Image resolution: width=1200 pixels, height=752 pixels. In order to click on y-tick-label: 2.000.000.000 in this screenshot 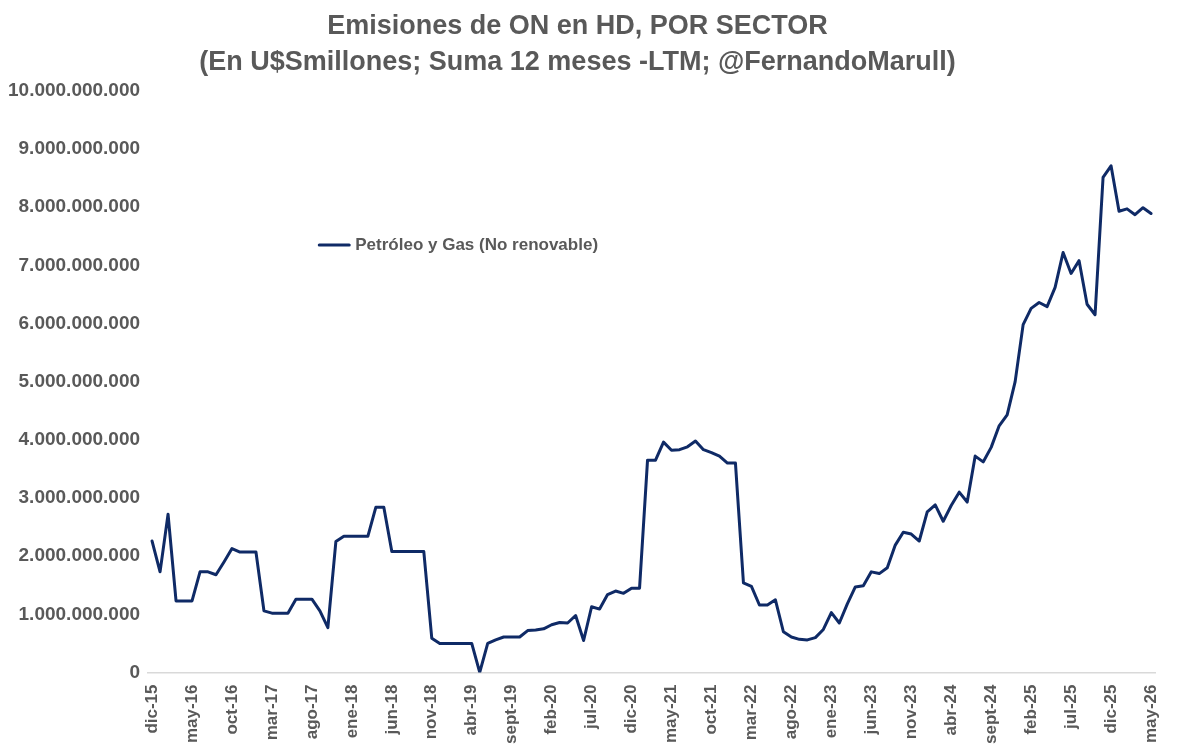, I will do `click(79, 555)`.